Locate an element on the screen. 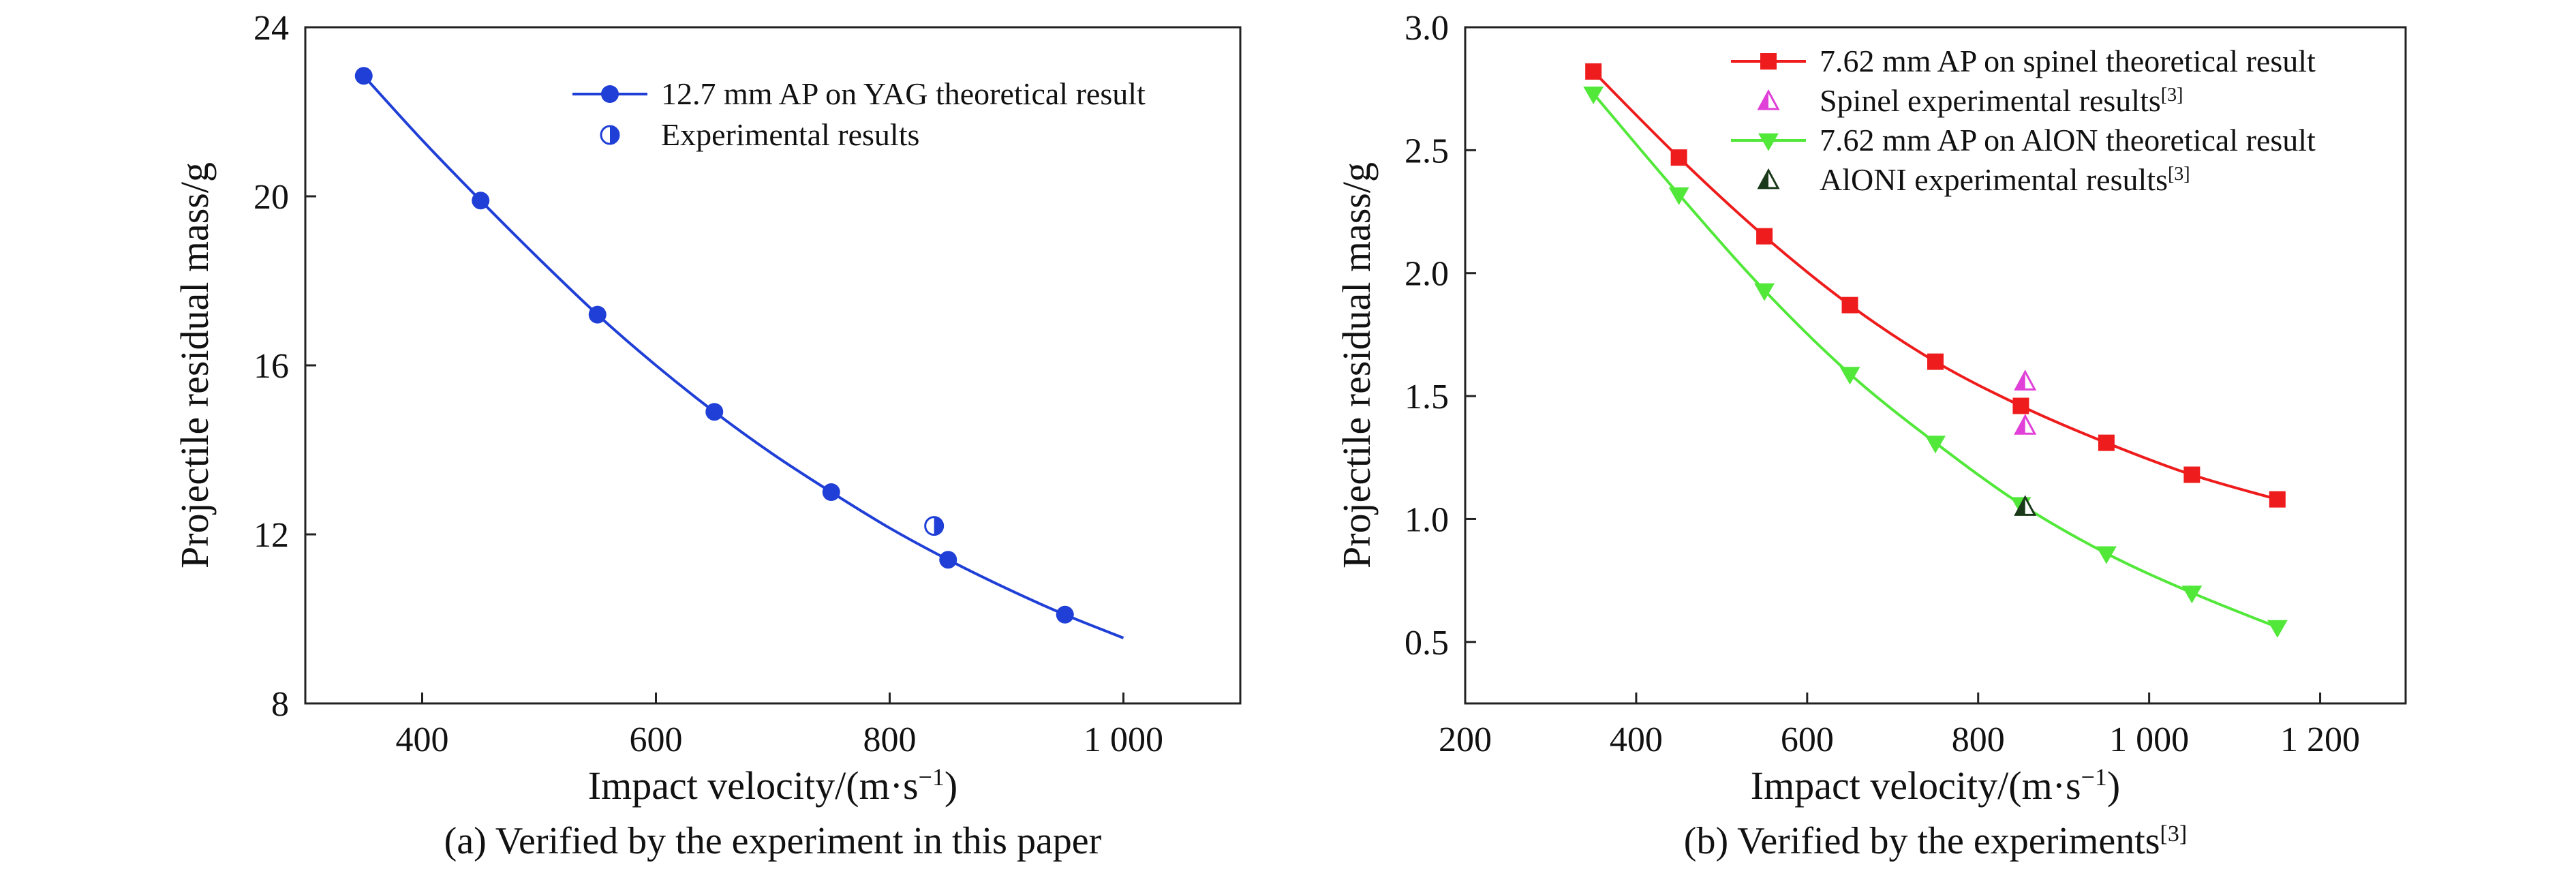 This screenshot has width=2576, height=882. legend-item: Experimental results is located at coordinates (759, 134).